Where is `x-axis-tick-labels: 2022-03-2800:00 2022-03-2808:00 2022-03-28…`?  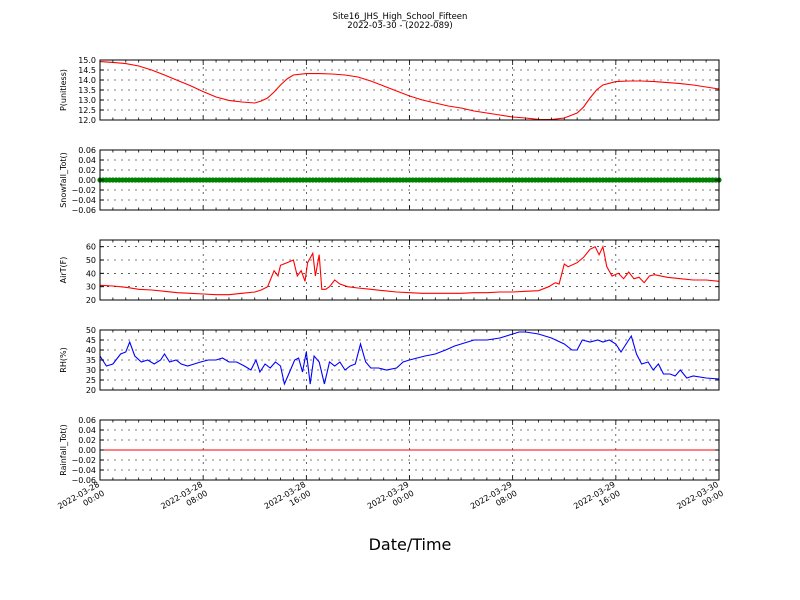
x-axis-tick-labels: 2022-03-2800:00 2022-03-2808:00 2022-03-28… is located at coordinates (390, 500).